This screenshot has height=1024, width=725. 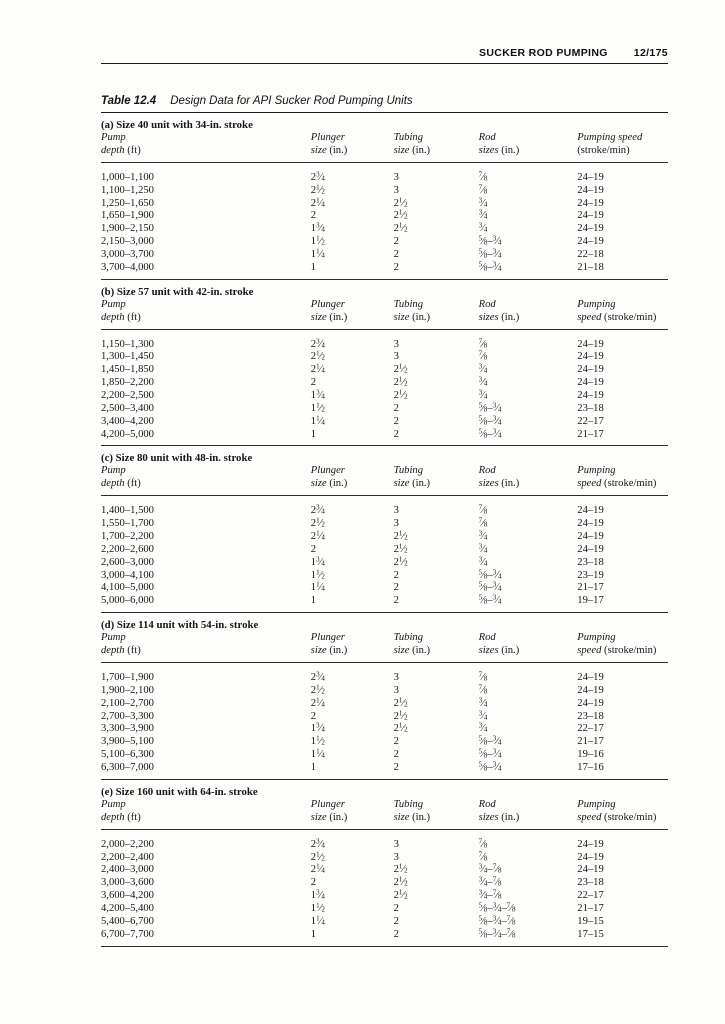 I want to click on cell-plunger-size: 13⁄4, so click(x=317, y=728).